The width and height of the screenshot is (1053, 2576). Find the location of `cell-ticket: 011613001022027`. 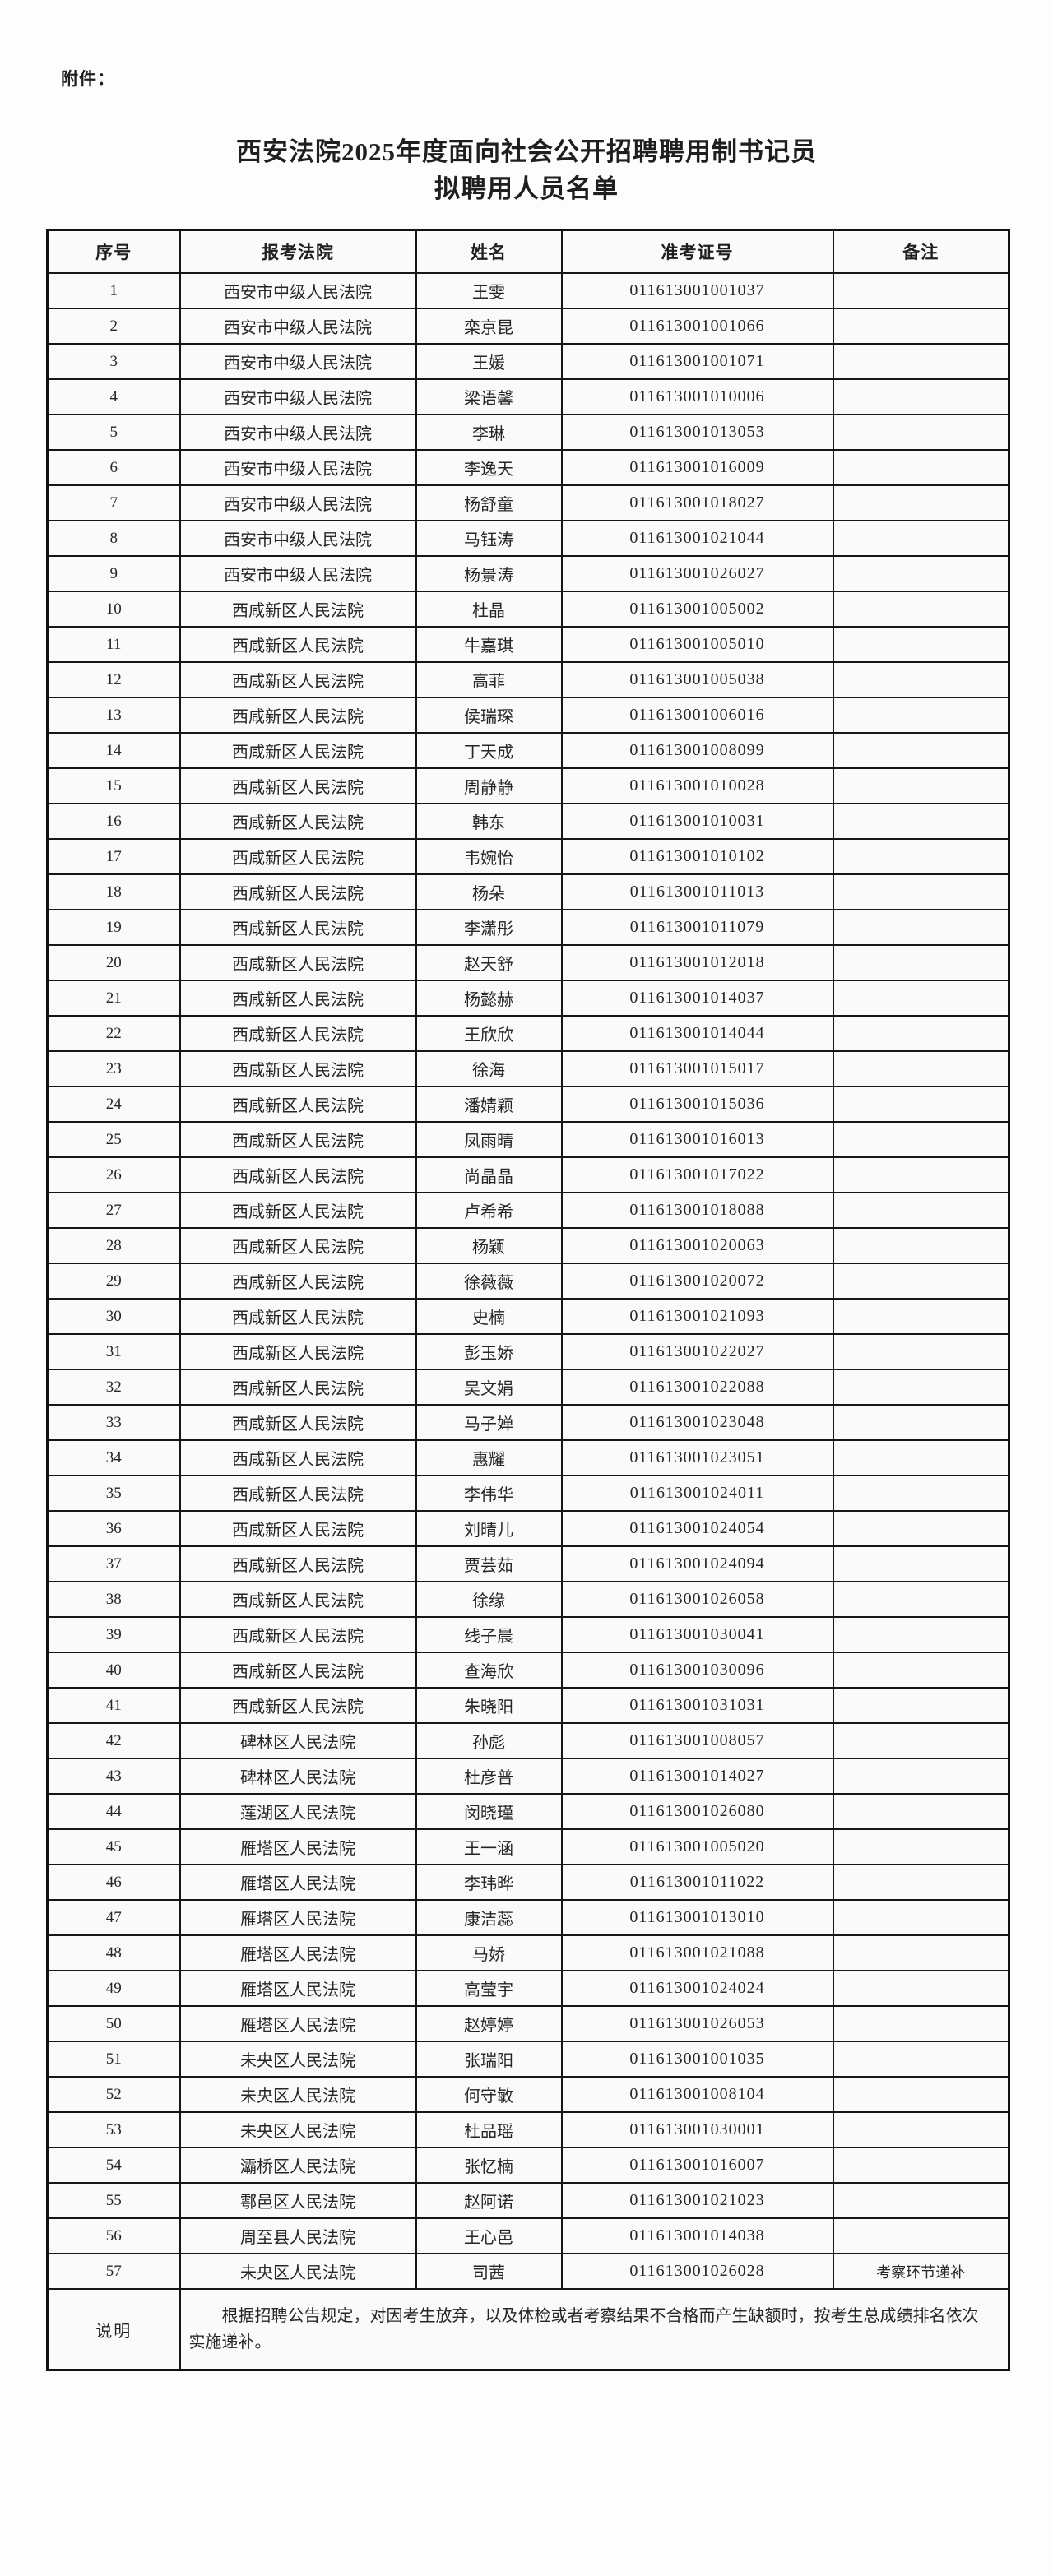

cell-ticket: 011613001022027 is located at coordinates (697, 1352).